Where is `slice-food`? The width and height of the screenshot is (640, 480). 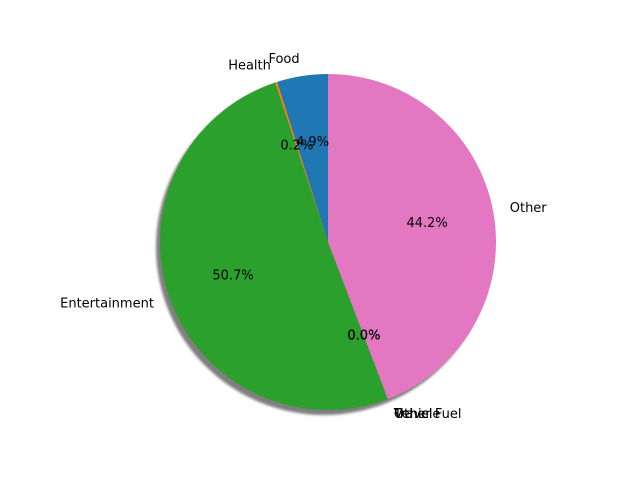
slice-food is located at coordinates (302, 158).